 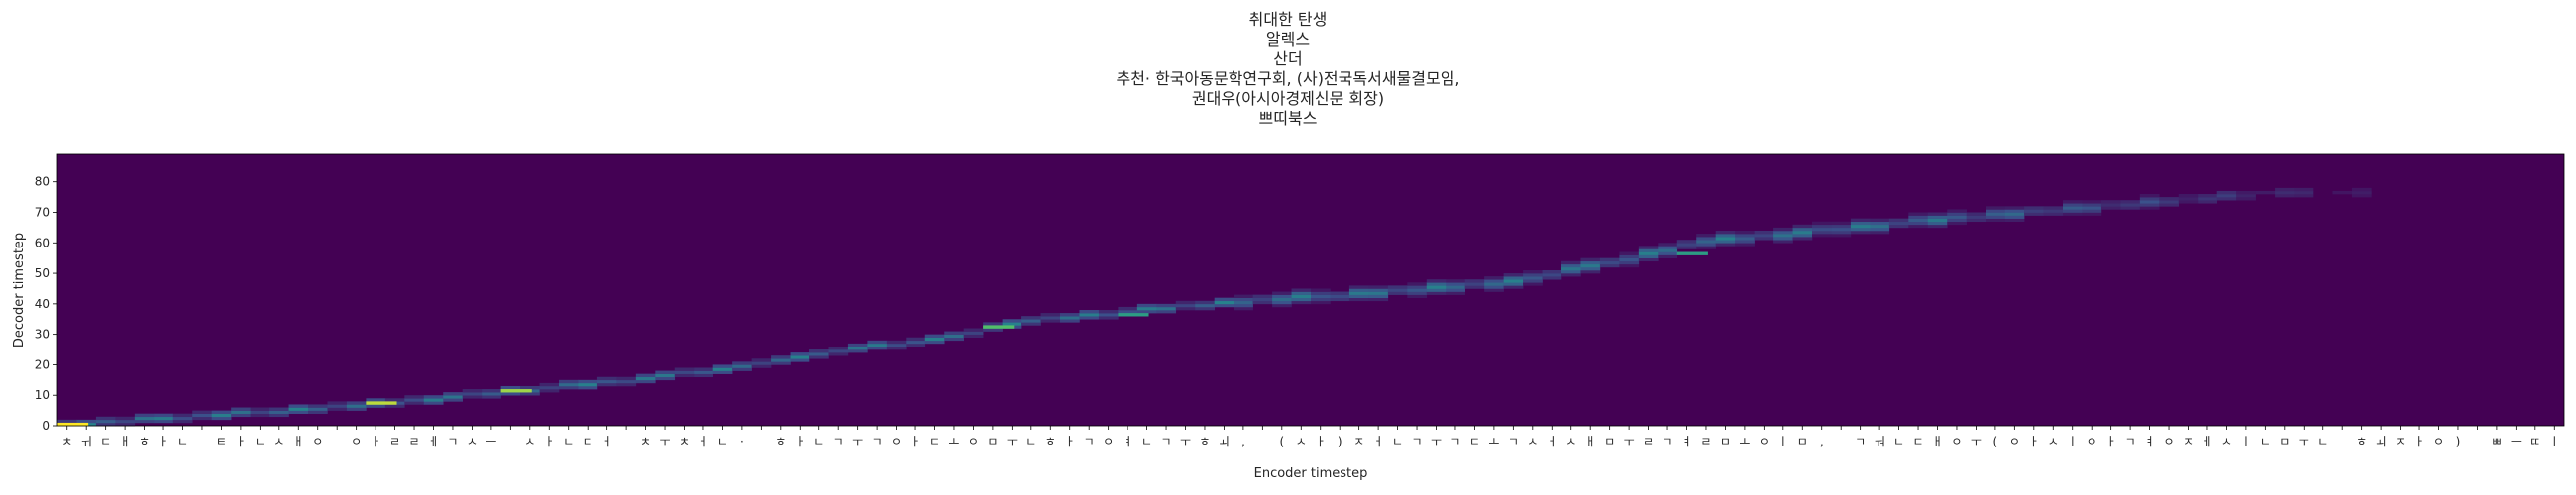 I want to click on title-line-6: 쁘띠북스, so click(x=1288, y=118).